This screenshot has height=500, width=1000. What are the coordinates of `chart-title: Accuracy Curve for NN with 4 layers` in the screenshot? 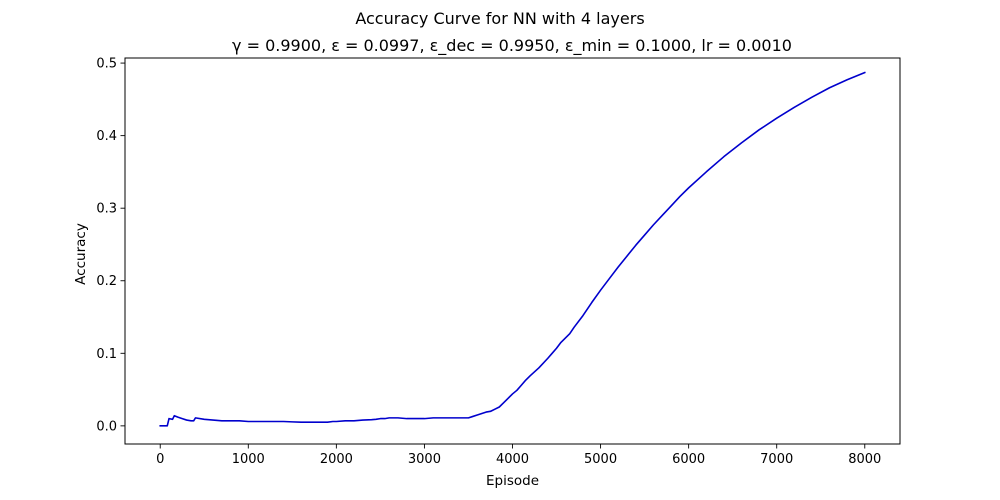 It's located at (499, 18).